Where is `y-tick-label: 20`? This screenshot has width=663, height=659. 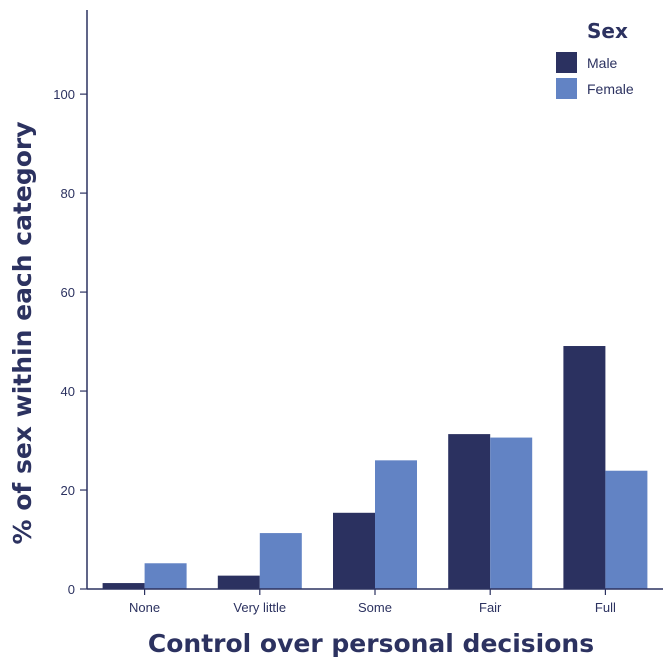 y-tick-label: 20 is located at coordinates (68, 490).